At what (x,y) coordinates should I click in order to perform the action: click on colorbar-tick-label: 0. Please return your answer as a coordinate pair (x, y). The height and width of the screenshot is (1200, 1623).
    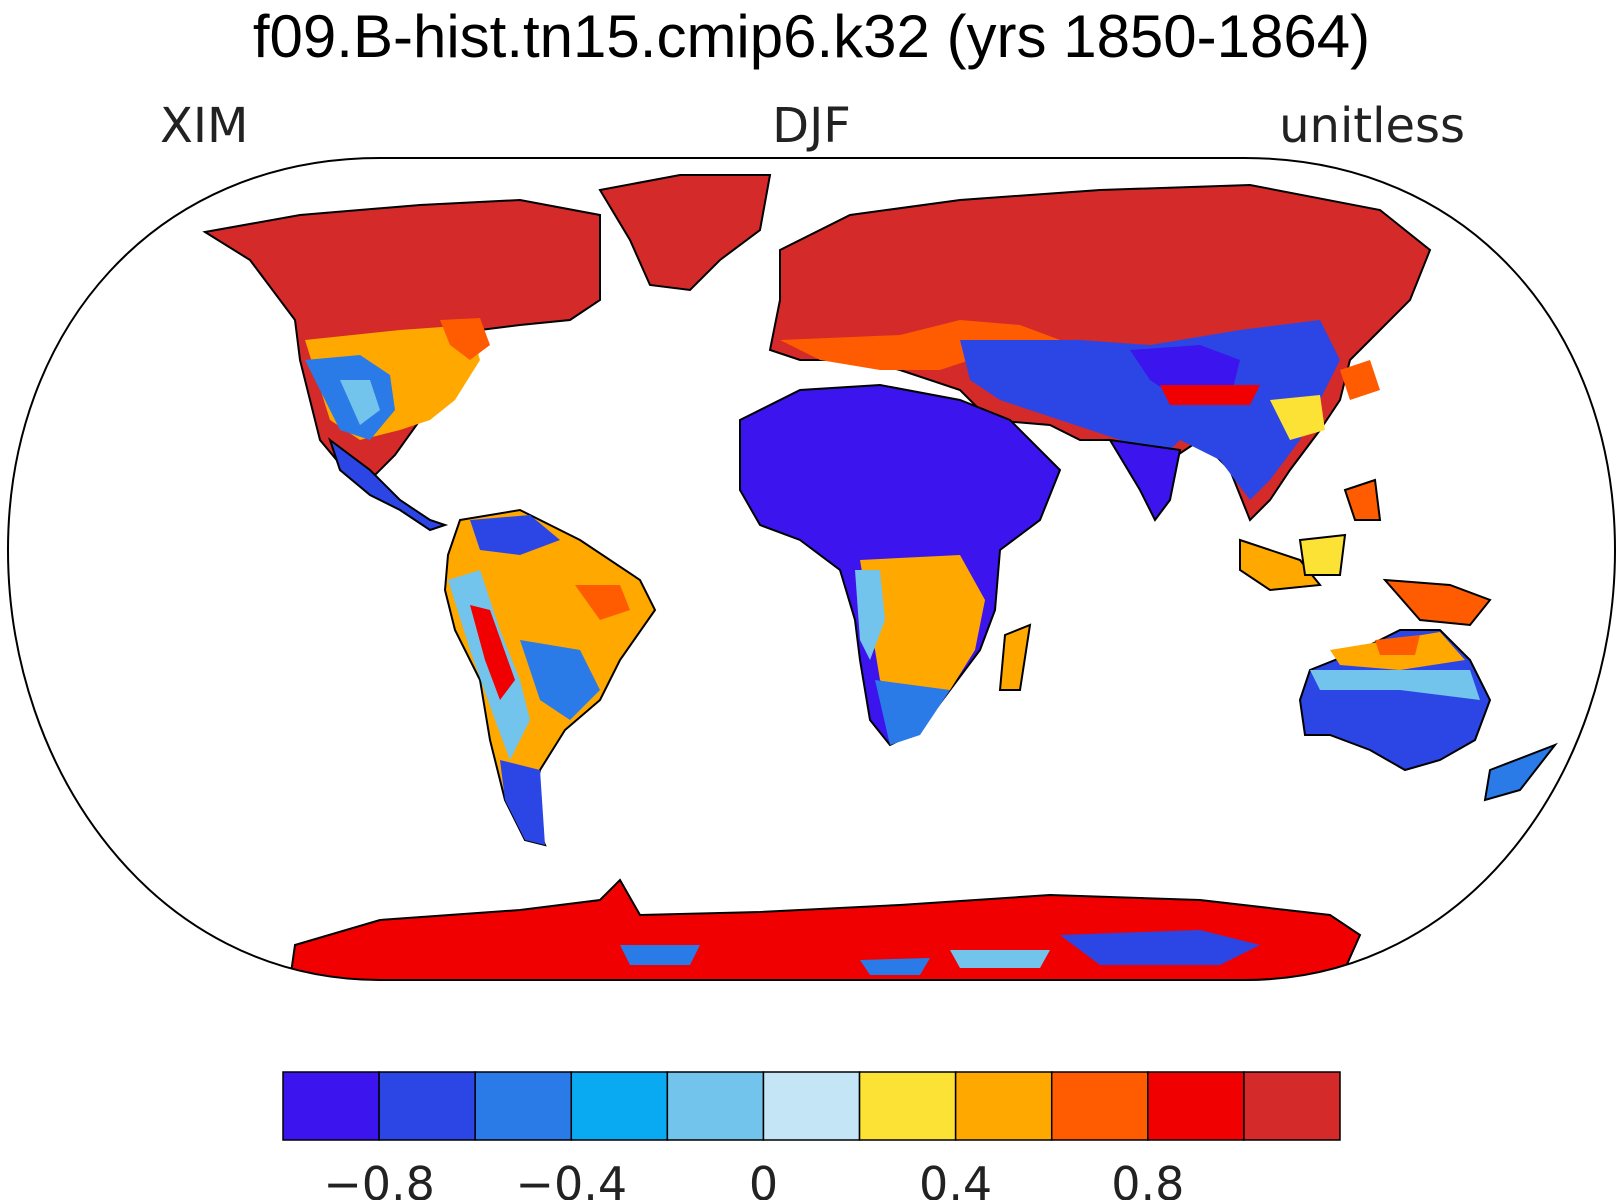
    Looking at the image, I should click on (763, 1178).